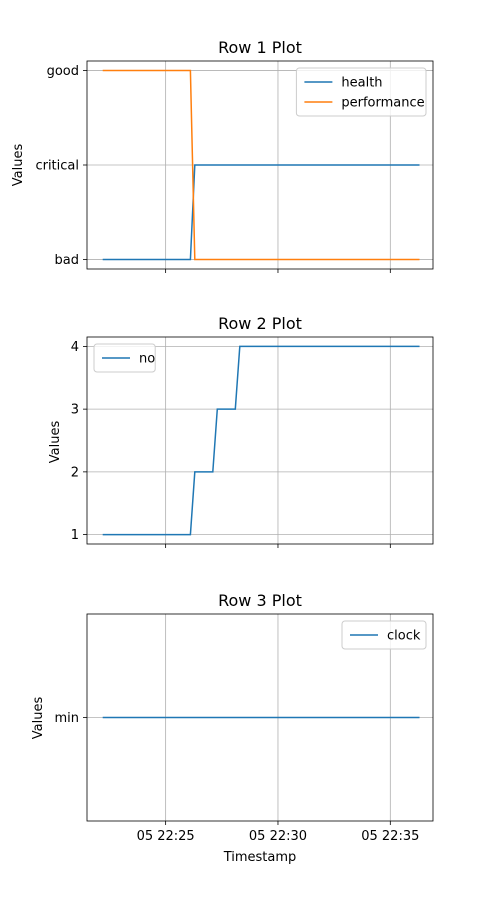 This screenshot has height=900, width=500. I want to click on x-tick-label: 05 22:35, so click(390, 836).